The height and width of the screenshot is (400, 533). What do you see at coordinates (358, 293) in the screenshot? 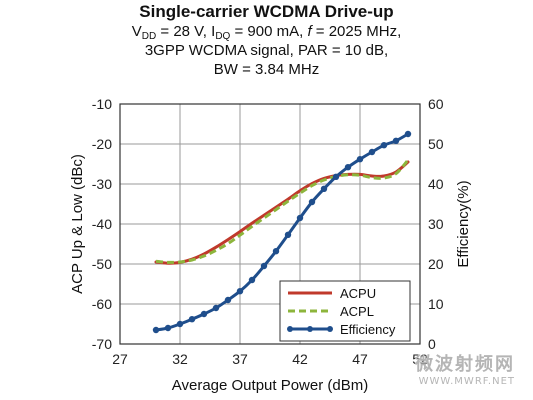
I see `legend-label-acpu: ACPU` at bounding box center [358, 293].